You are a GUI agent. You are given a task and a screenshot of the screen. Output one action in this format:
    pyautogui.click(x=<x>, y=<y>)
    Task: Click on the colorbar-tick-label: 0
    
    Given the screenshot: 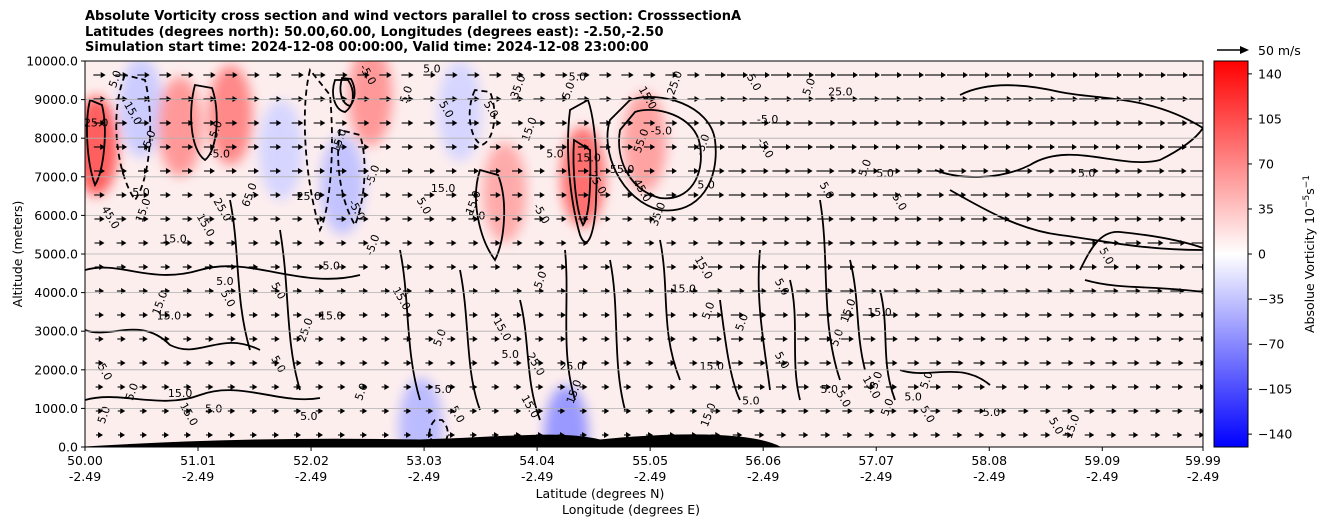 What is the action you would take?
    pyautogui.click(x=1262, y=254)
    